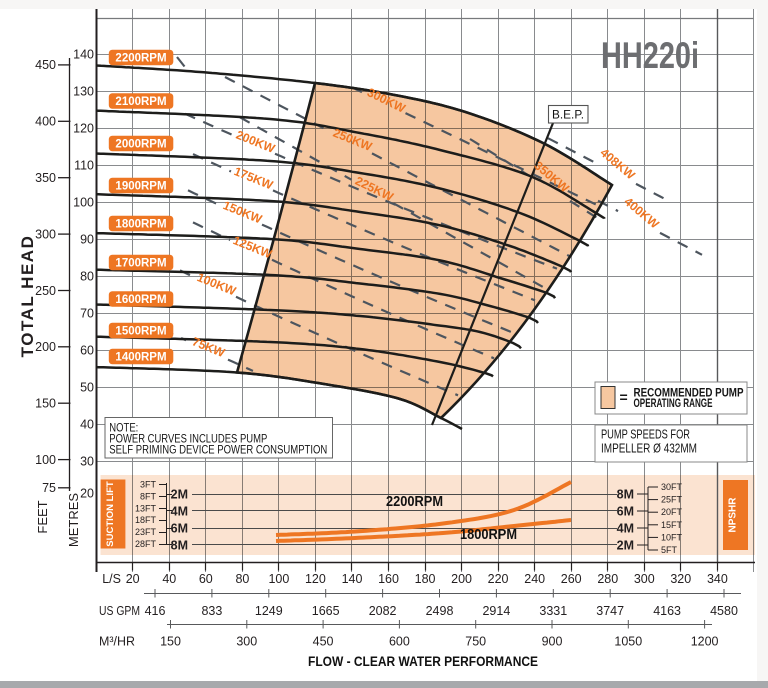 This screenshot has width=768, height=688. I want to click on svg-text: 25FT, so click(672, 500).